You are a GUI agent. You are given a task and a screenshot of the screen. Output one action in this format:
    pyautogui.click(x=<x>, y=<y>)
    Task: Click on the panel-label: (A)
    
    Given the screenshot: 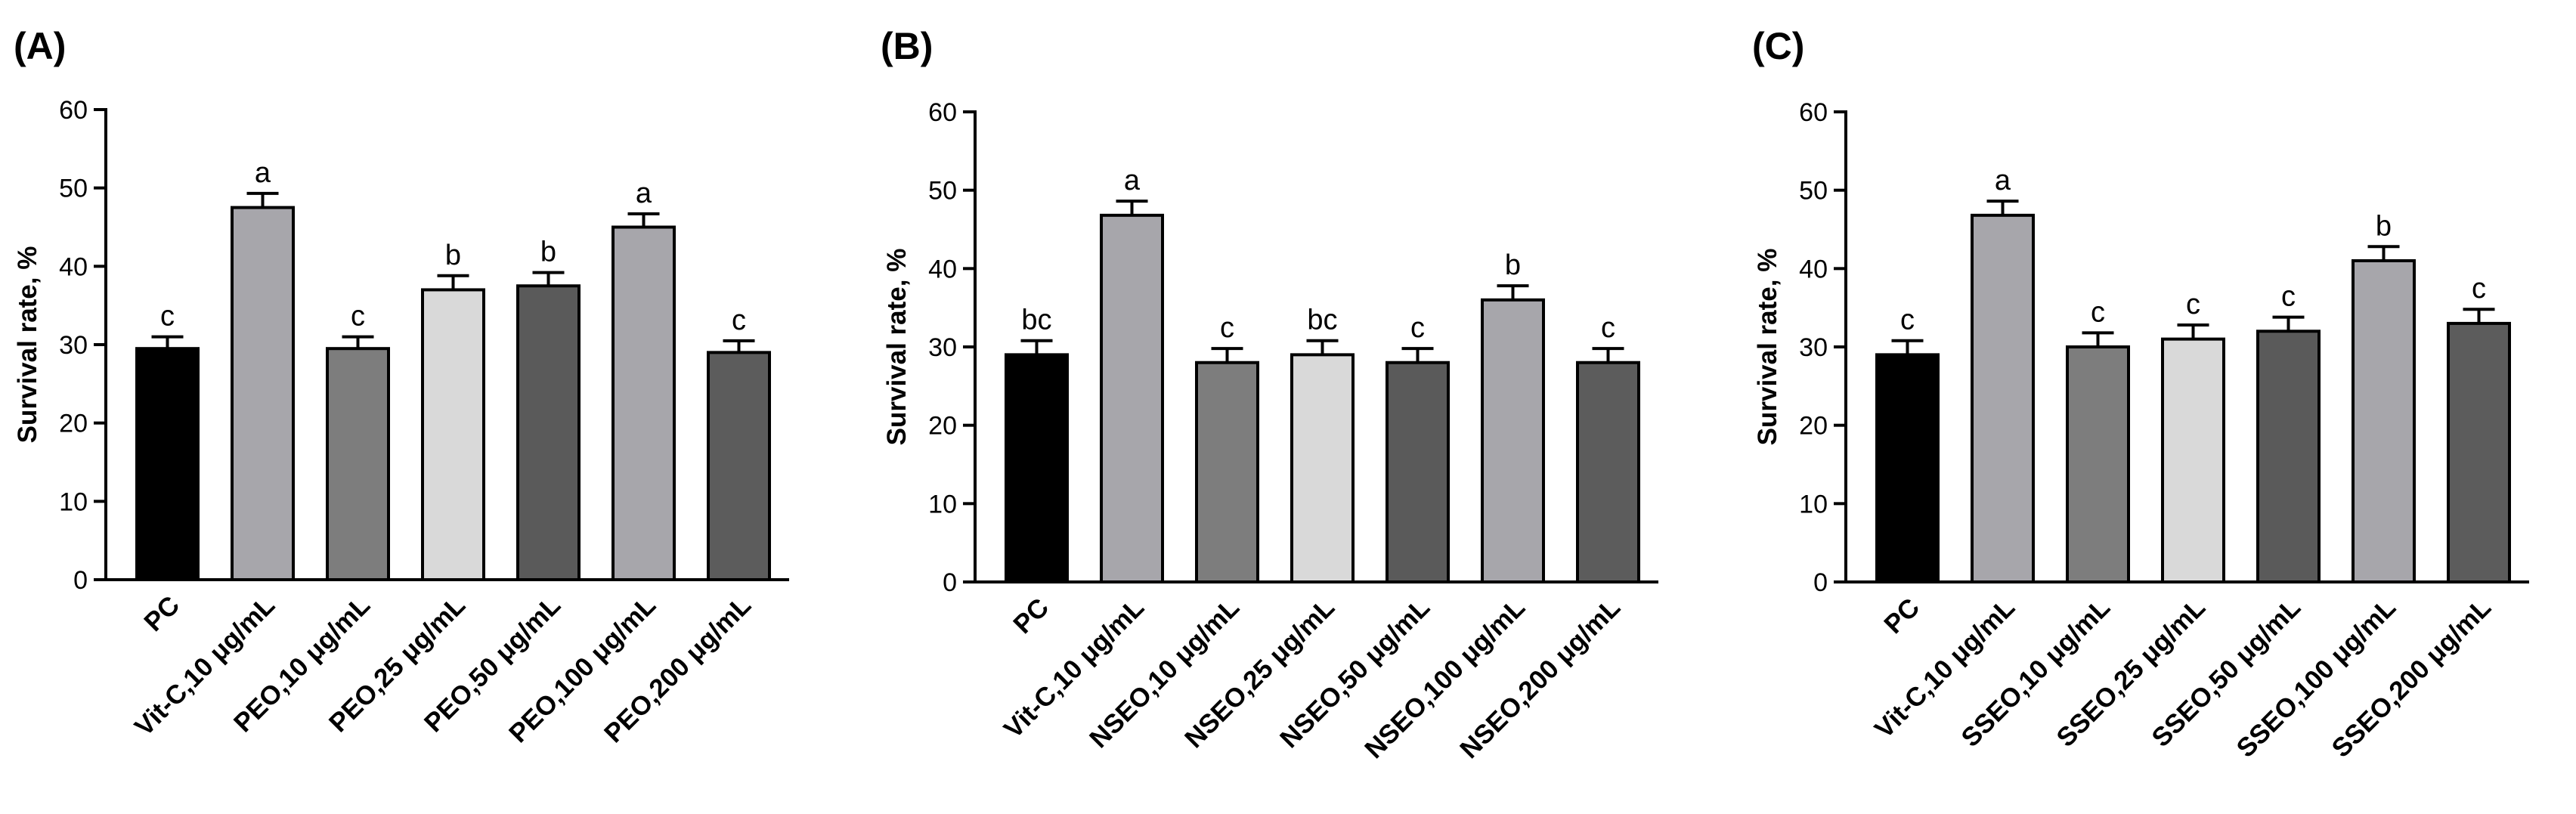 What is the action you would take?
    pyautogui.click(x=40, y=46)
    